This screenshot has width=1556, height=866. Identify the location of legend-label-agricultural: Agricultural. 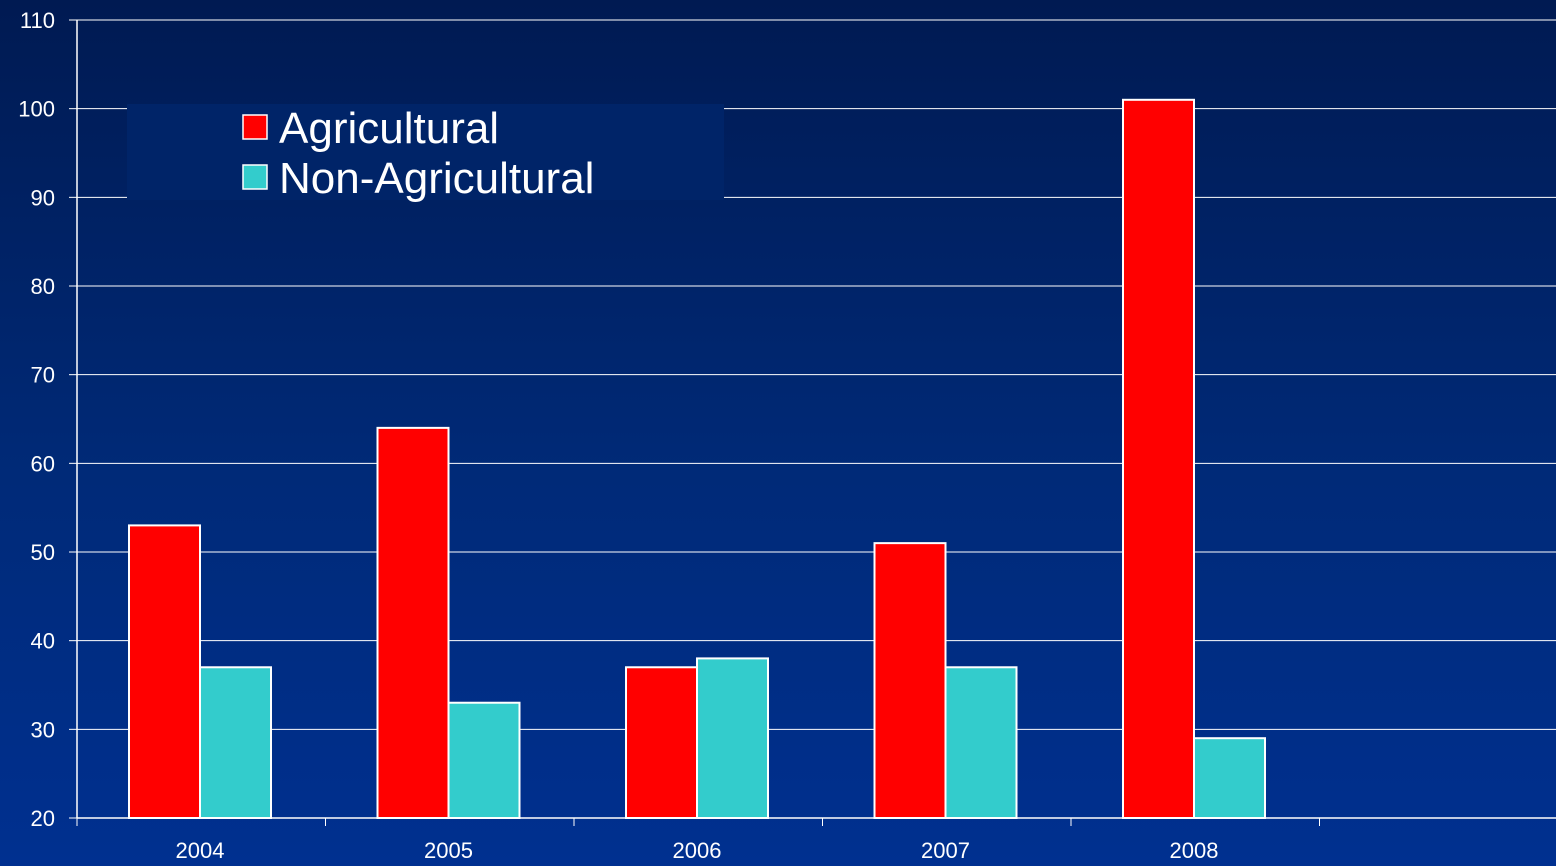
(389, 128).